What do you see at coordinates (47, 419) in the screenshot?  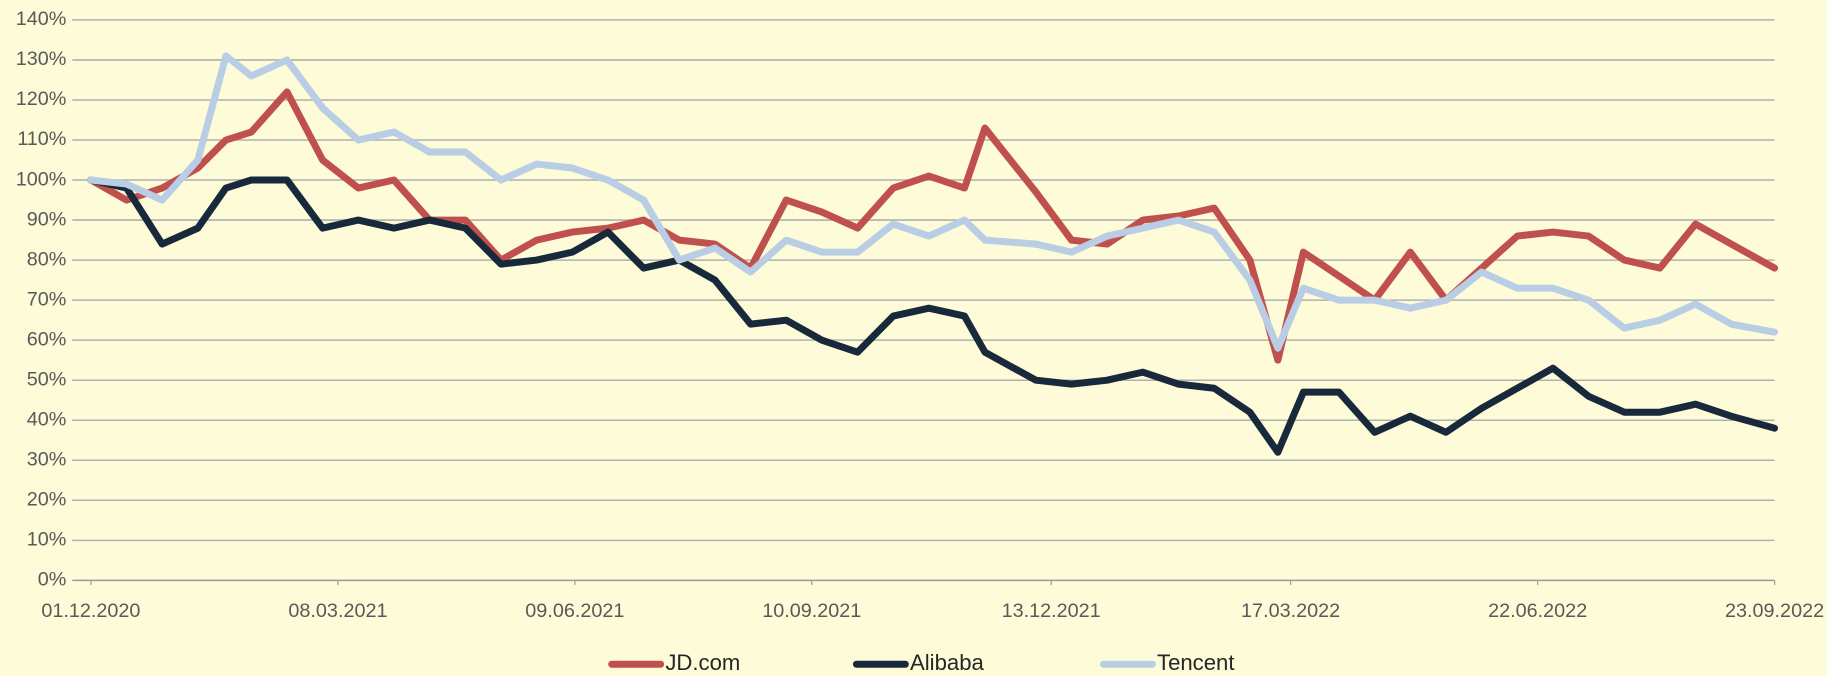 I see `y-tick-label: 40%` at bounding box center [47, 419].